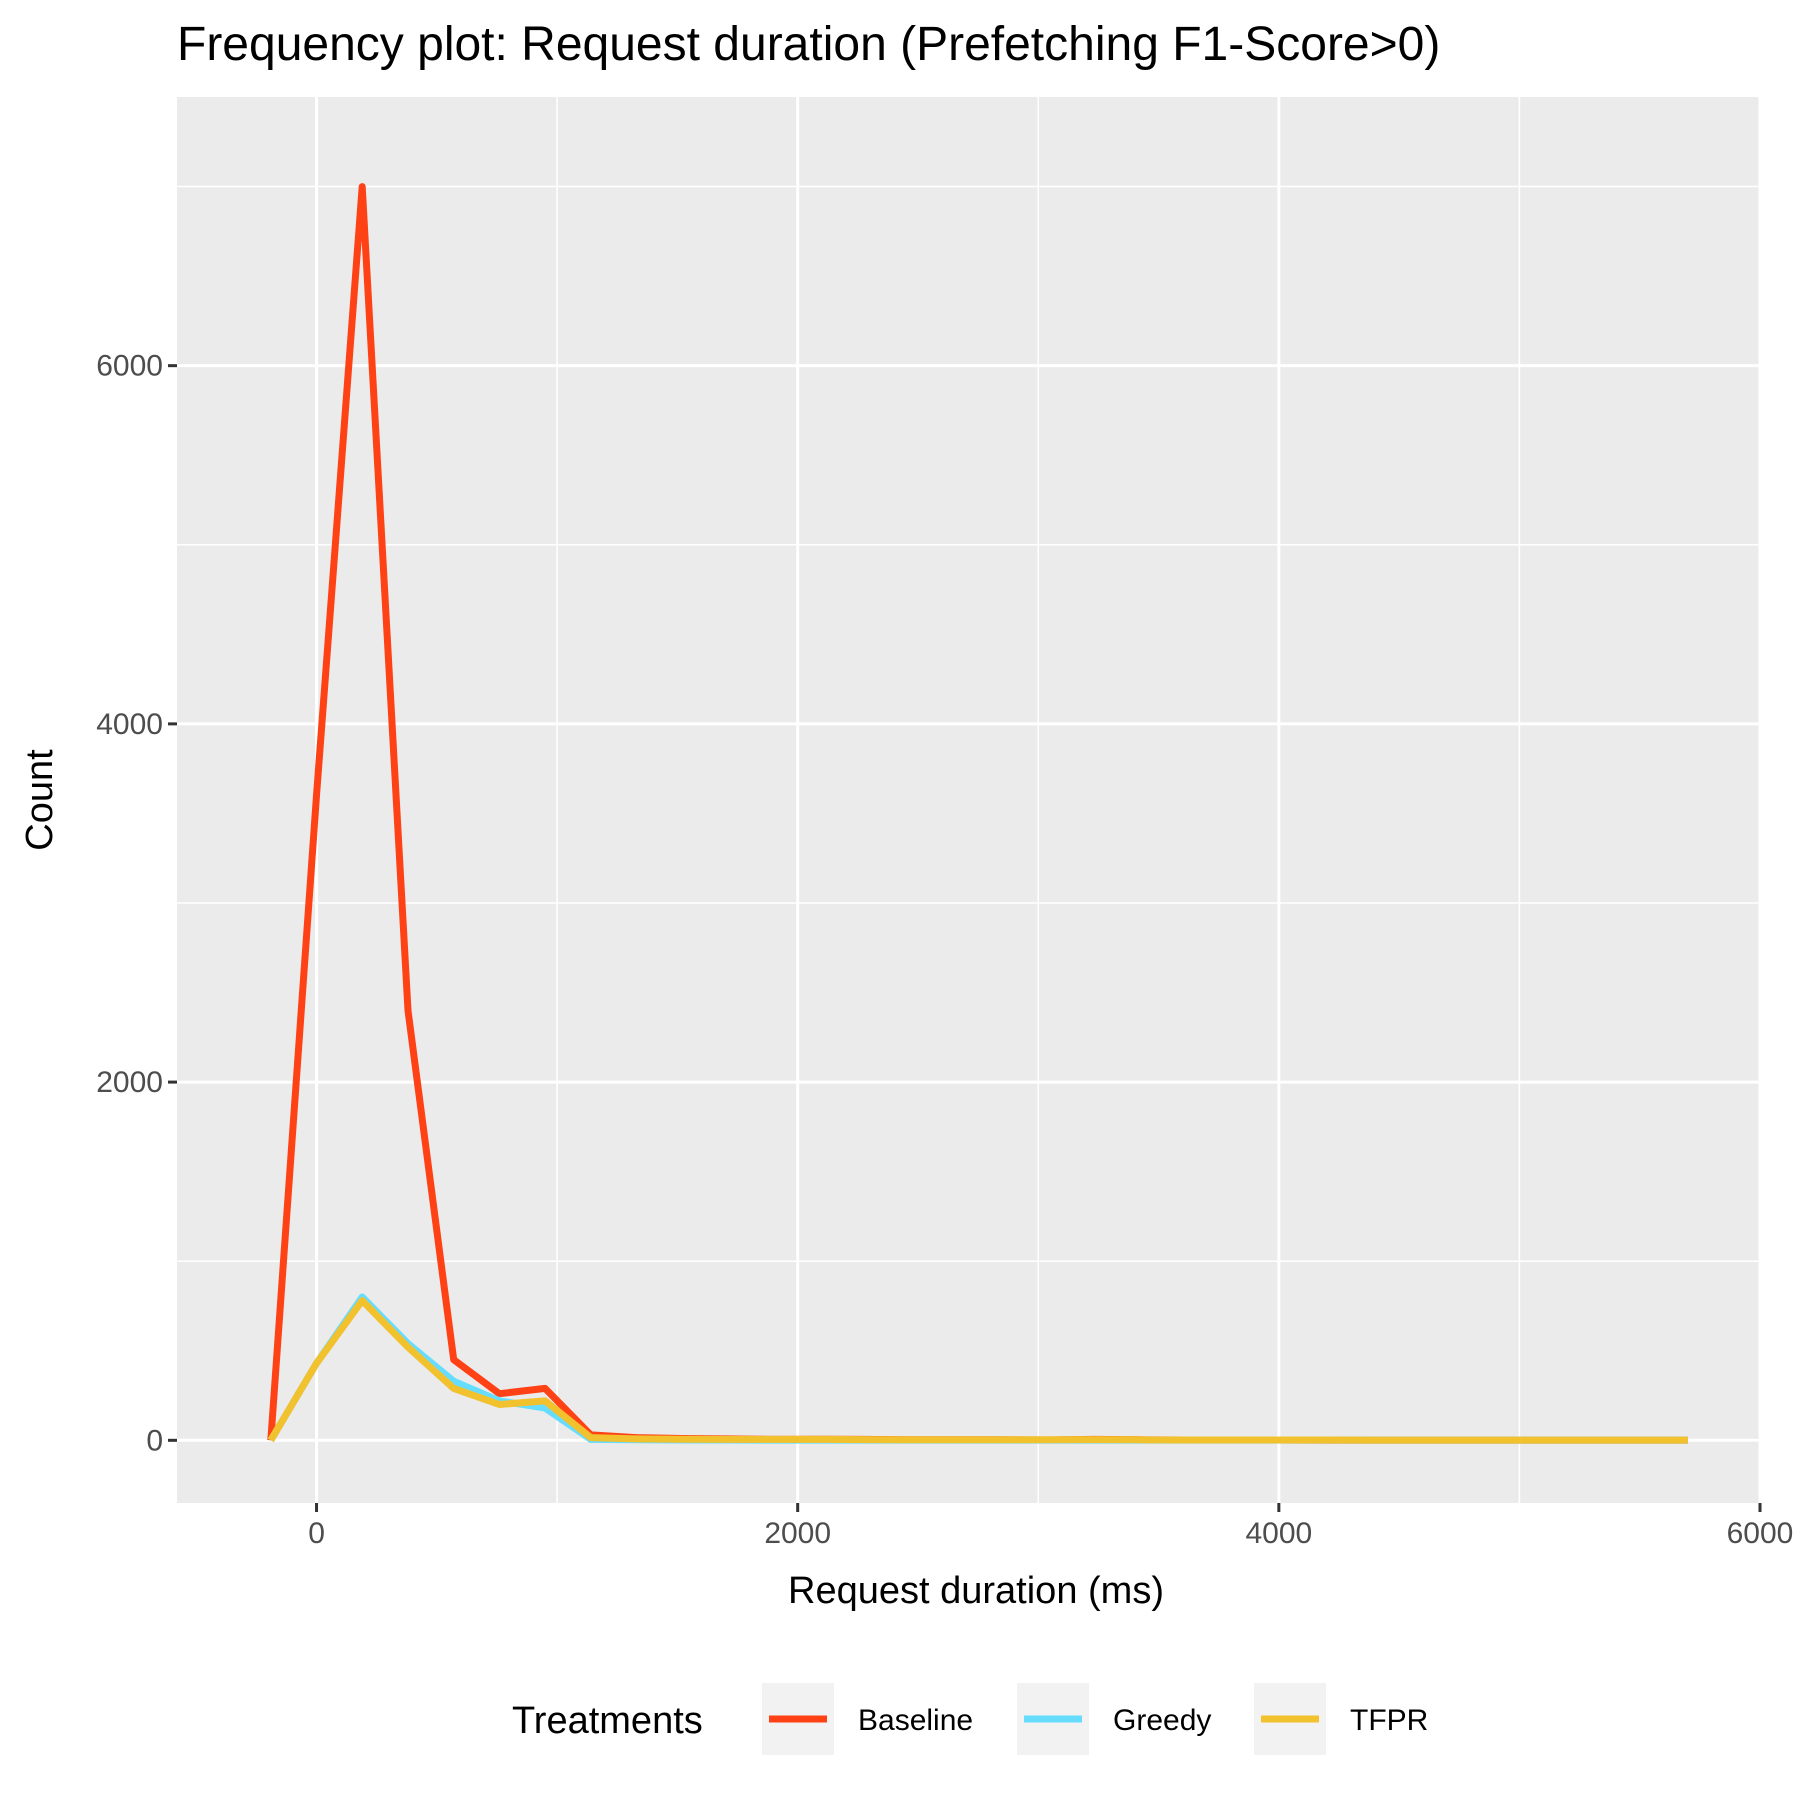 The width and height of the screenshot is (1800, 1800). I want to click on legend-label-greedy: Greedy, so click(1162, 1720).